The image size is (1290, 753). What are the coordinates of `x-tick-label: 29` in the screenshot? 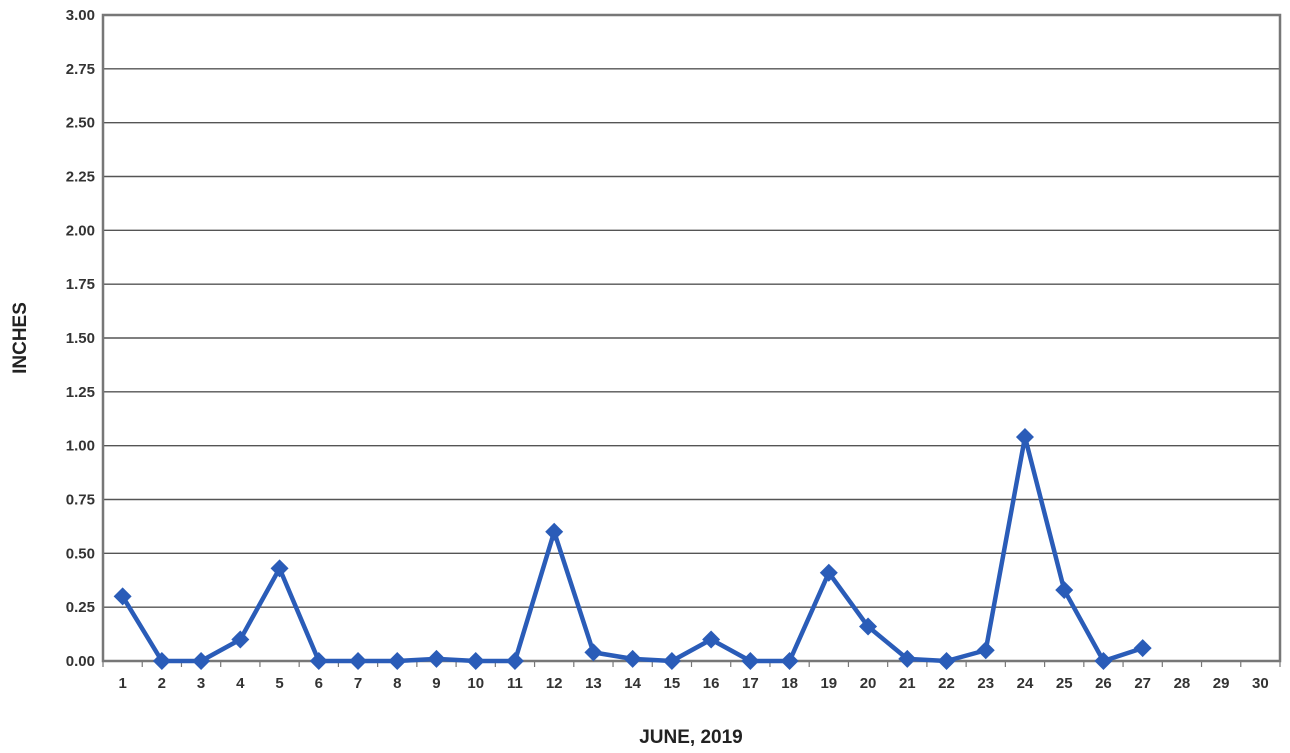 It's located at (1221, 683).